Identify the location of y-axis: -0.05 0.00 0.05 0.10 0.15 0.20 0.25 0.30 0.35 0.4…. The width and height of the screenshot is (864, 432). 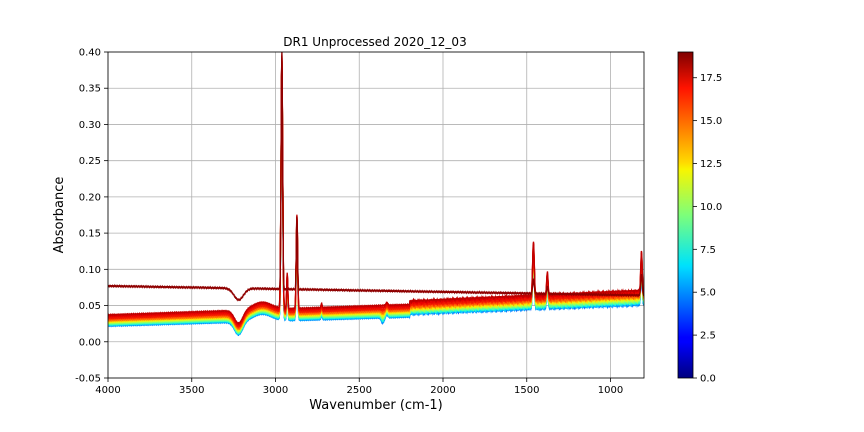
(91, 216).